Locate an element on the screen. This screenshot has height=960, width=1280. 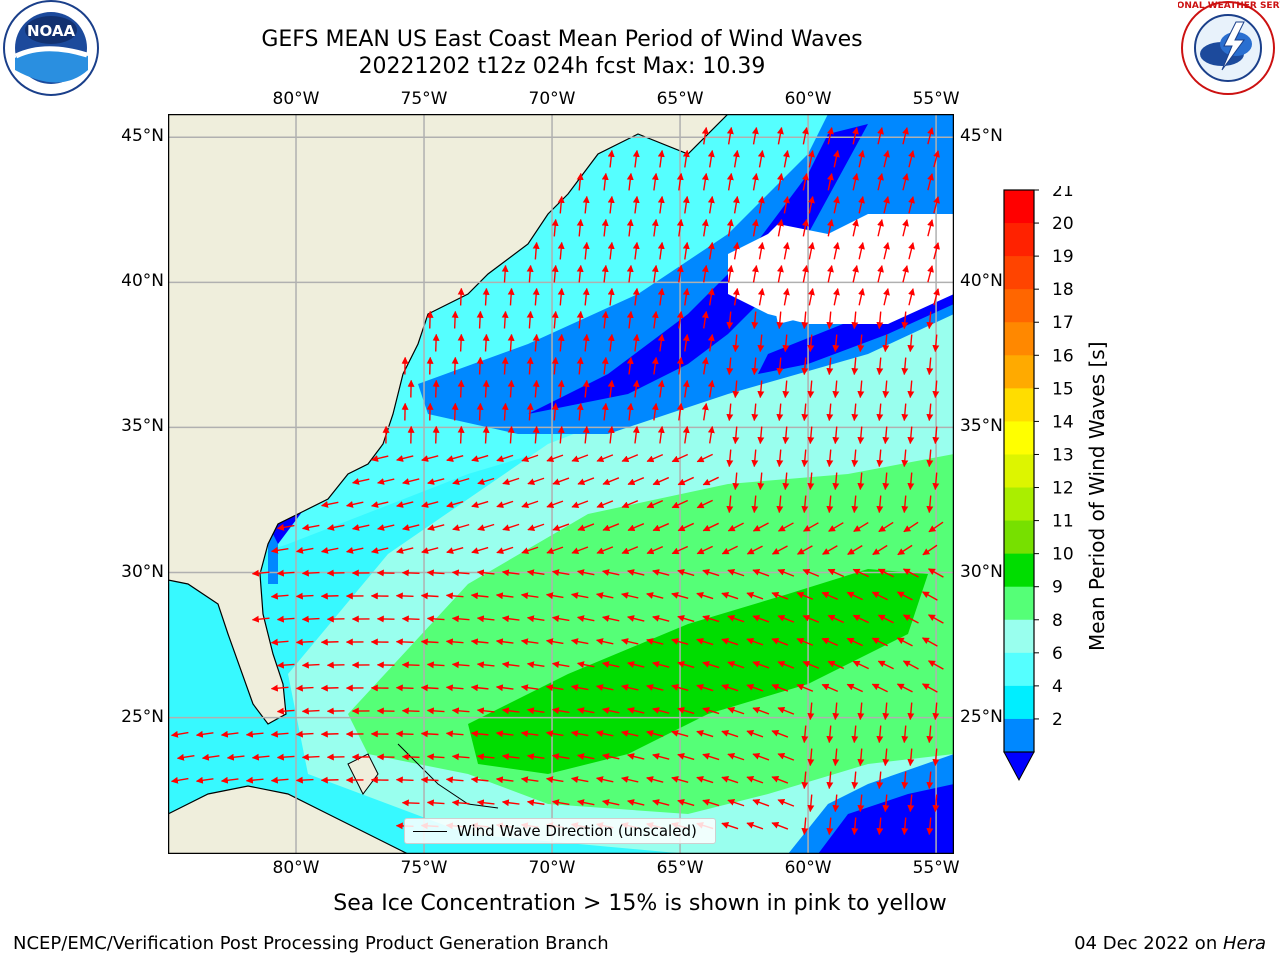
colorbar-tick-label: 2 is located at coordinates (1057, 720).